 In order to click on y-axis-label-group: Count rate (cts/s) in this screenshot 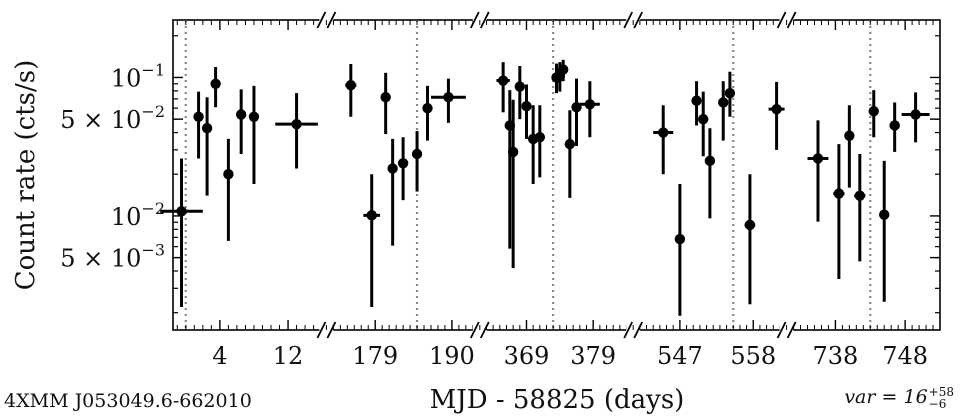, I will do `click(26, 175)`.